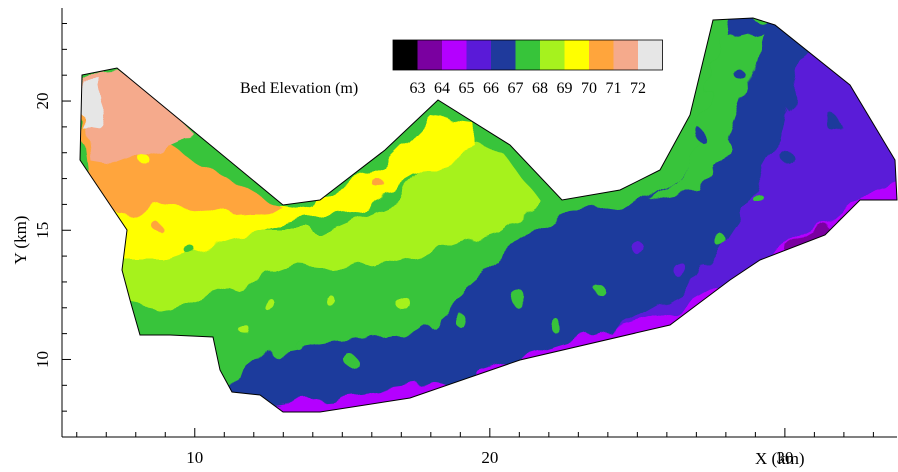  What do you see at coordinates (589, 88) in the screenshot?
I see `legend-level-label: 70` at bounding box center [589, 88].